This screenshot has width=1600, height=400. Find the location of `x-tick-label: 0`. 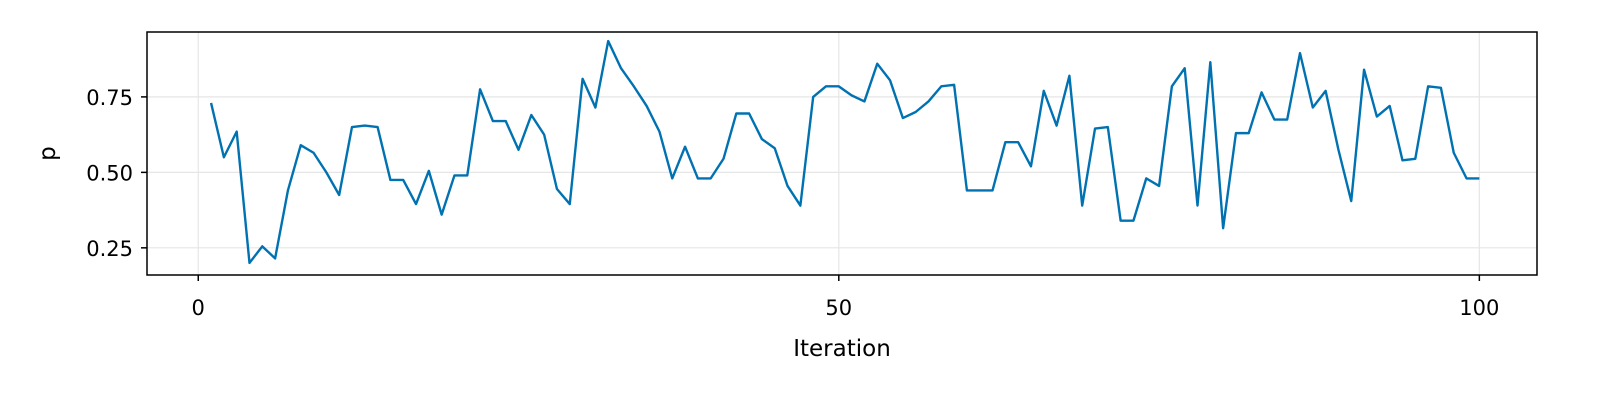

x-tick-label: 0 is located at coordinates (198, 308).